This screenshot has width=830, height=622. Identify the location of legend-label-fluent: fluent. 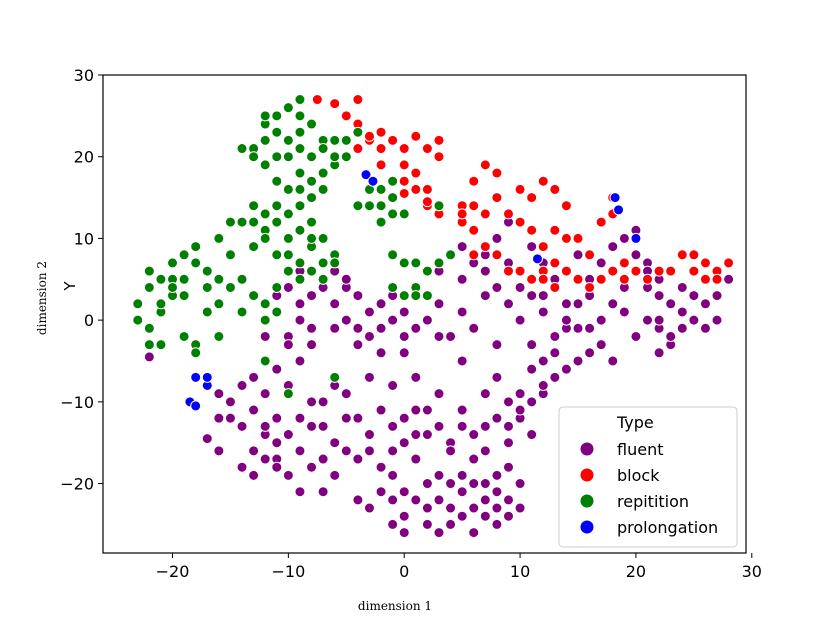
(640, 449).